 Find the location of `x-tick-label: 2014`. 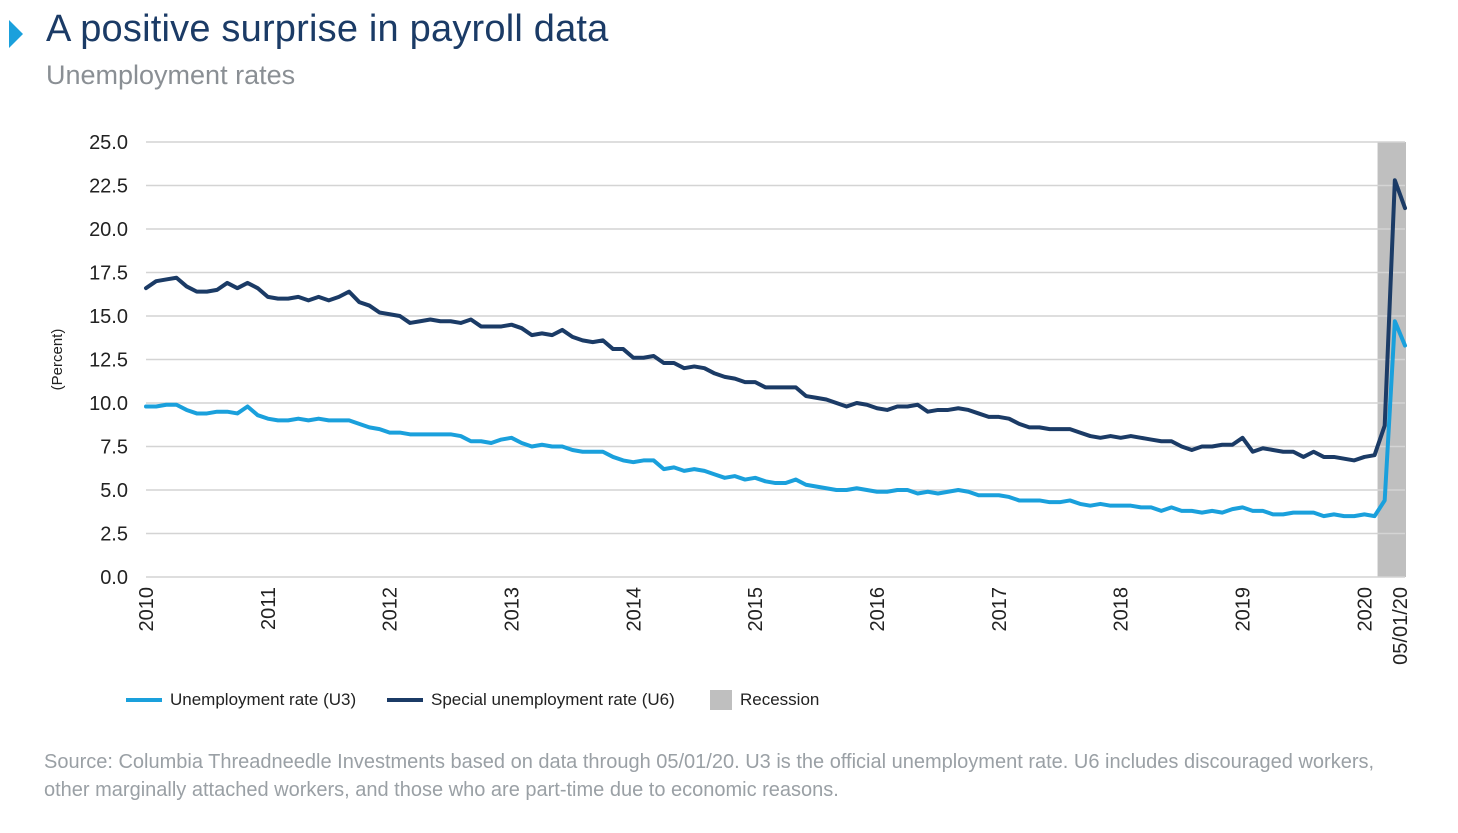

x-tick-label: 2014 is located at coordinates (634, 609).